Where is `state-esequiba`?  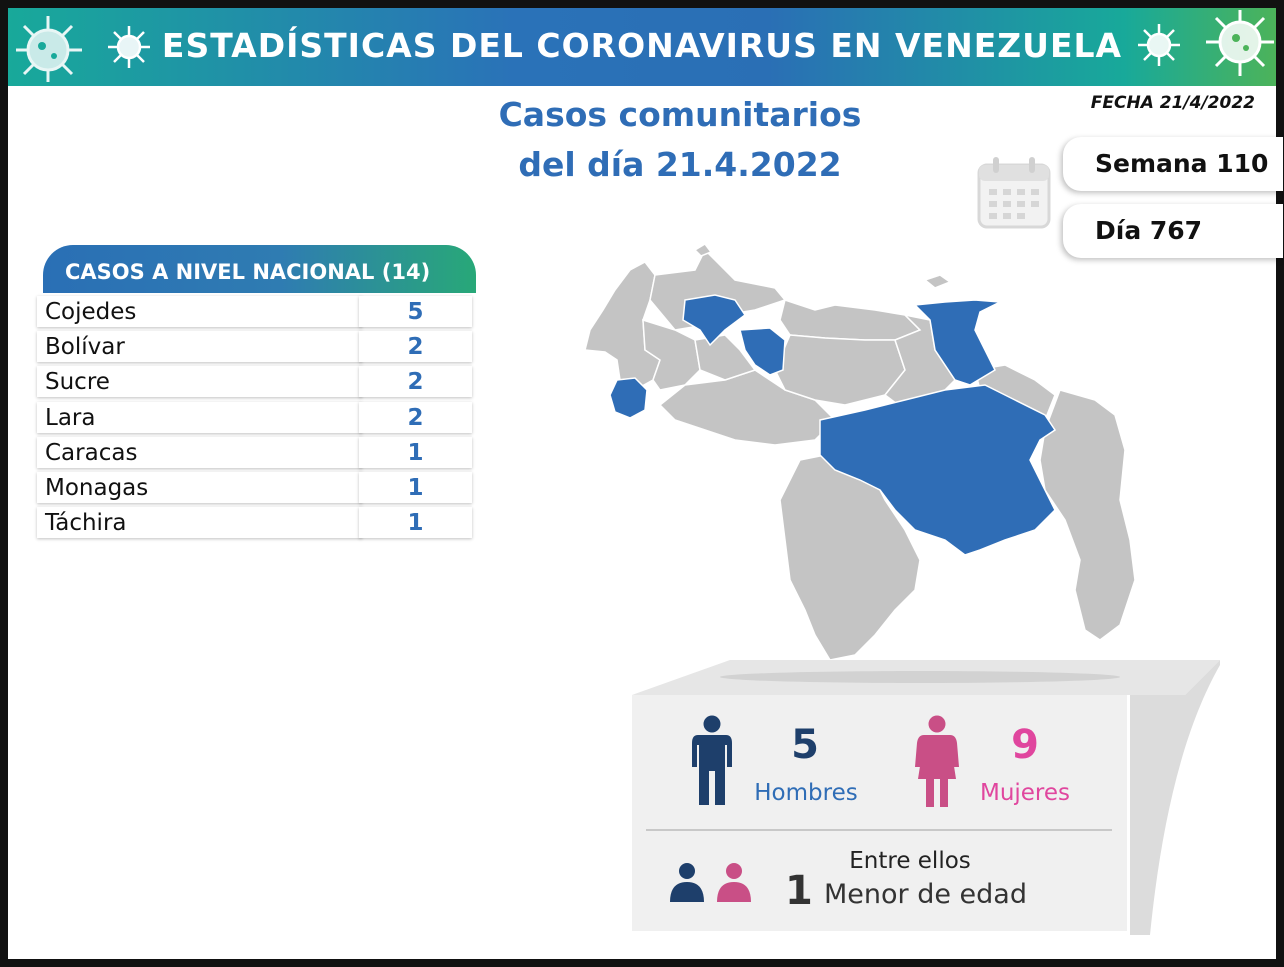
state-esequiba is located at coordinates (1087, 515).